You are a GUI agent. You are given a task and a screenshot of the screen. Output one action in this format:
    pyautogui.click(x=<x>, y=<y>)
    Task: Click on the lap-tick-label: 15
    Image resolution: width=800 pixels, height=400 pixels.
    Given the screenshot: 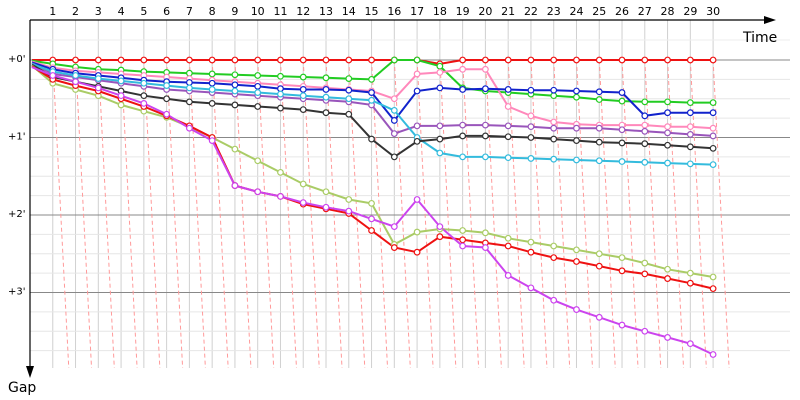 What is the action you would take?
    pyautogui.click(x=372, y=11)
    